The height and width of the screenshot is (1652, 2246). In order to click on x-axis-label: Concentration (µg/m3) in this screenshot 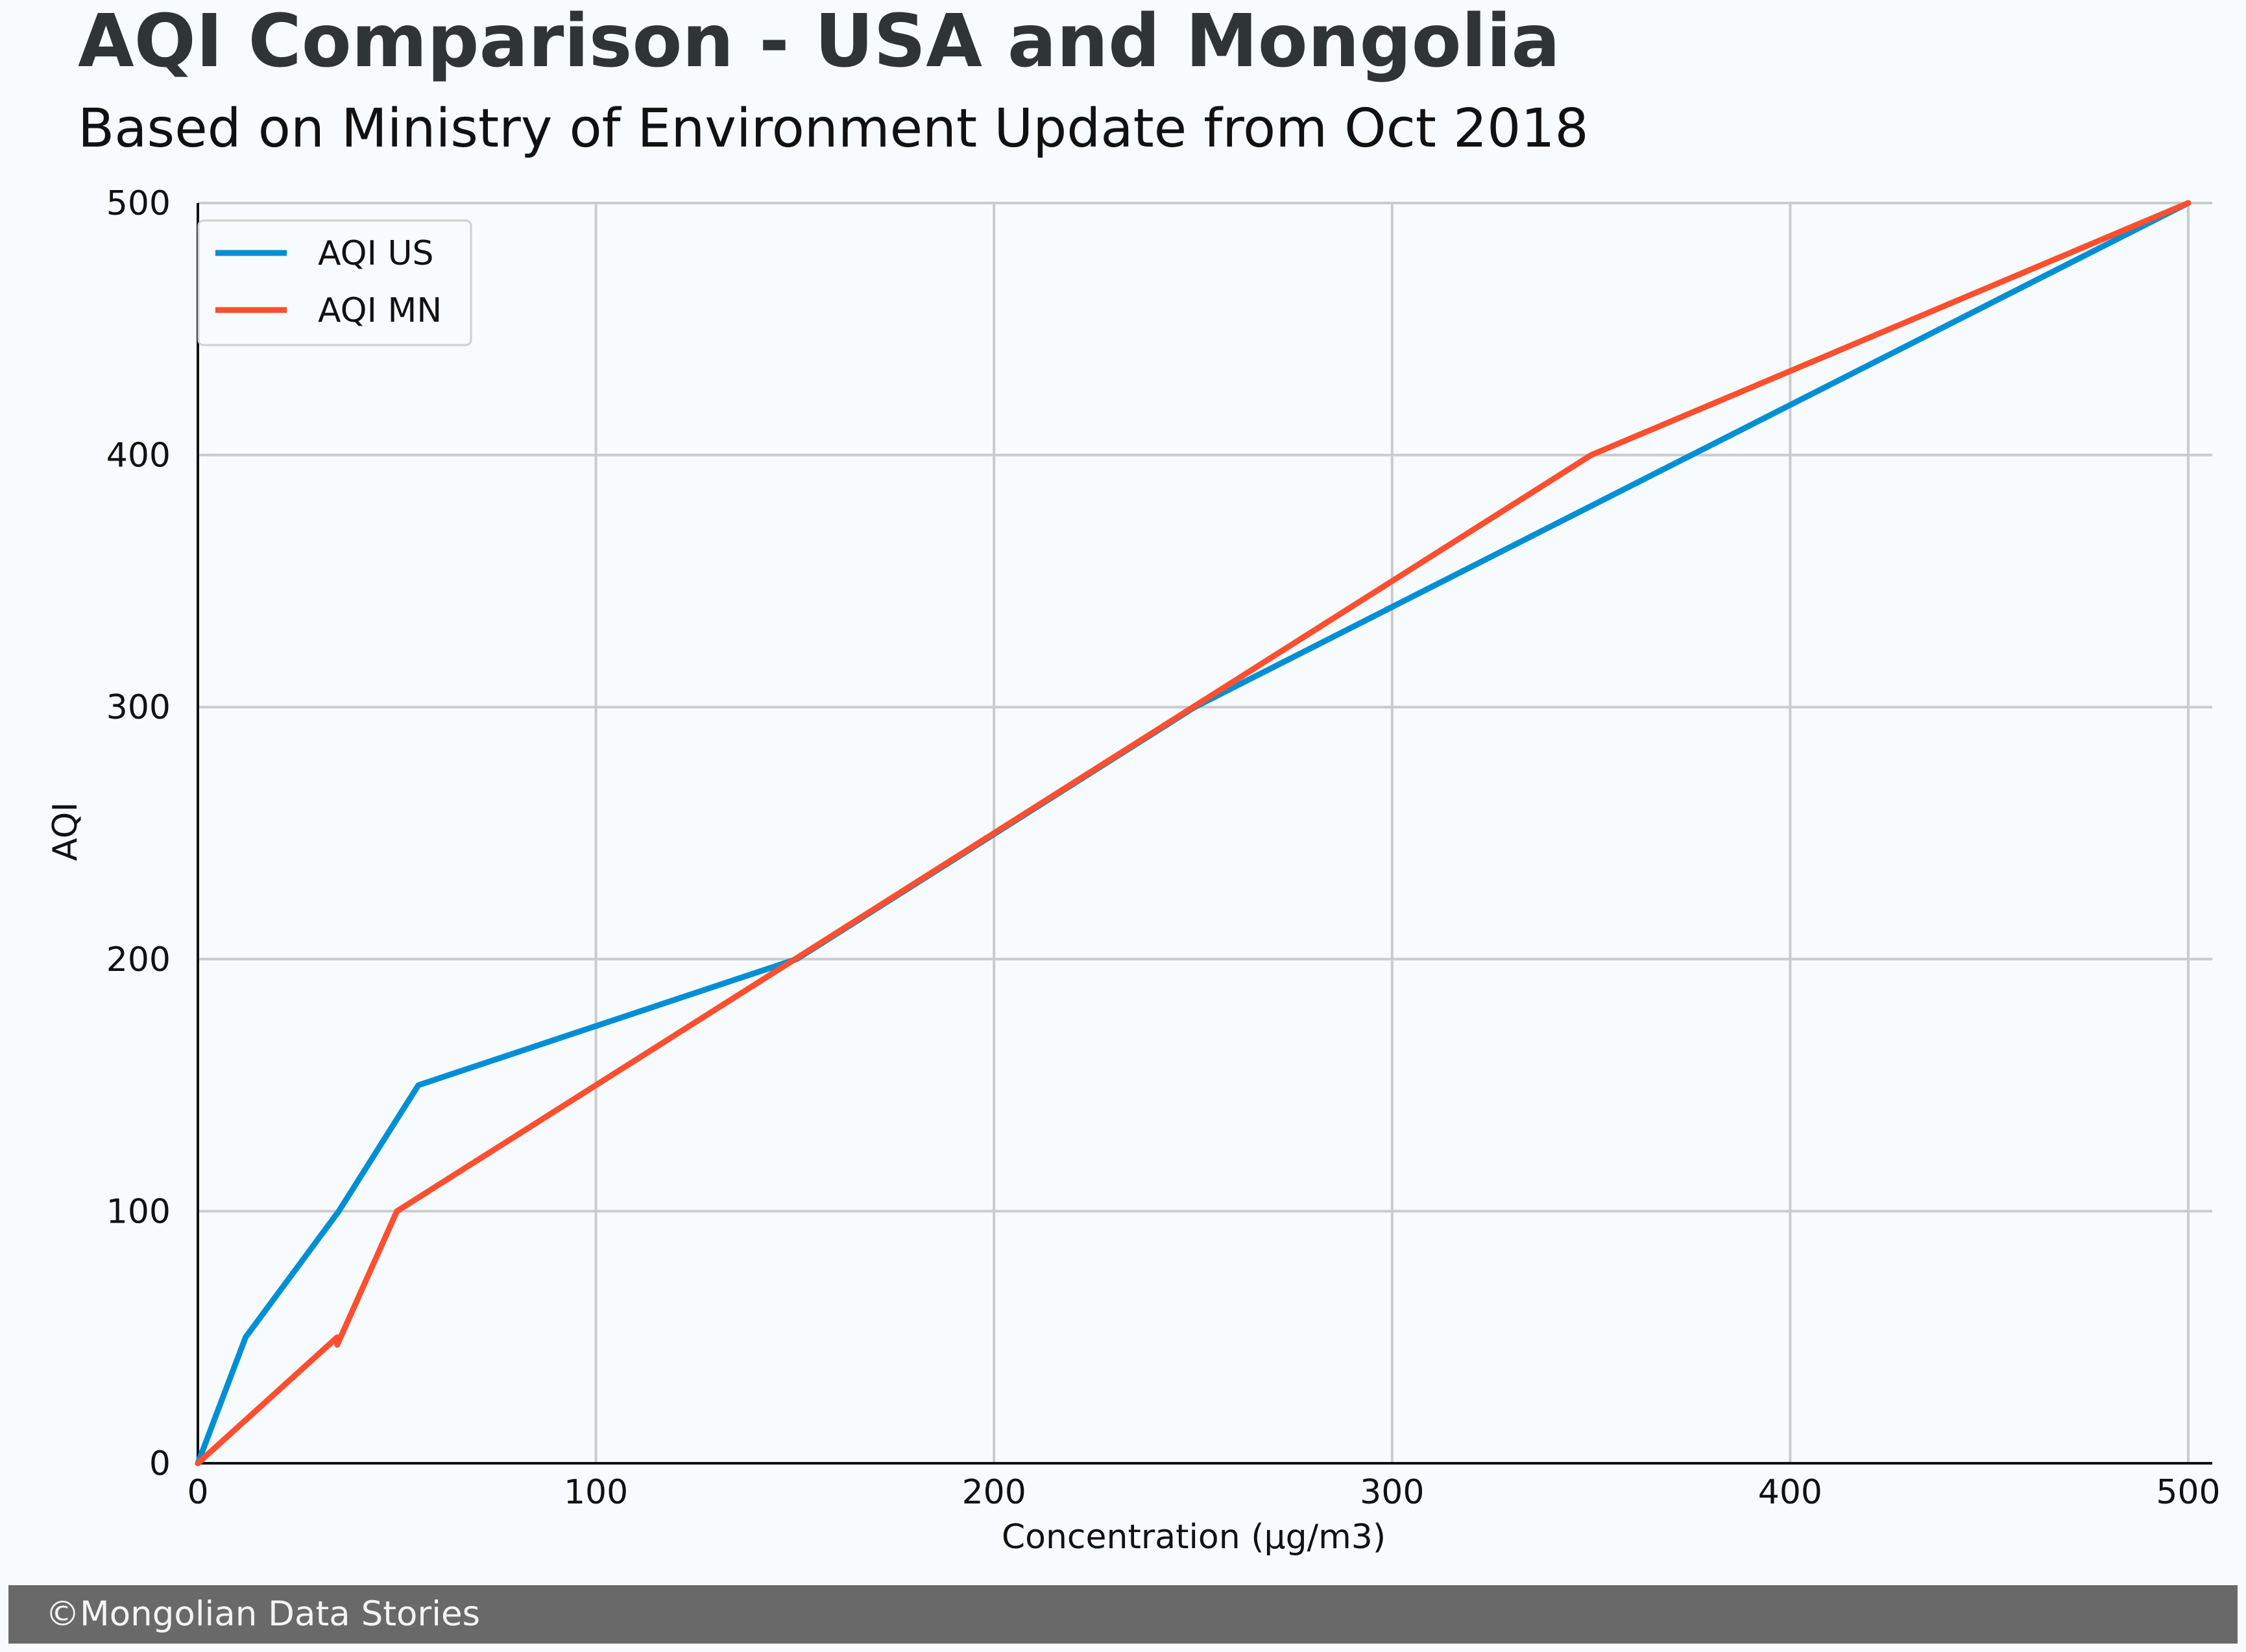, I will do `click(1194, 1538)`.